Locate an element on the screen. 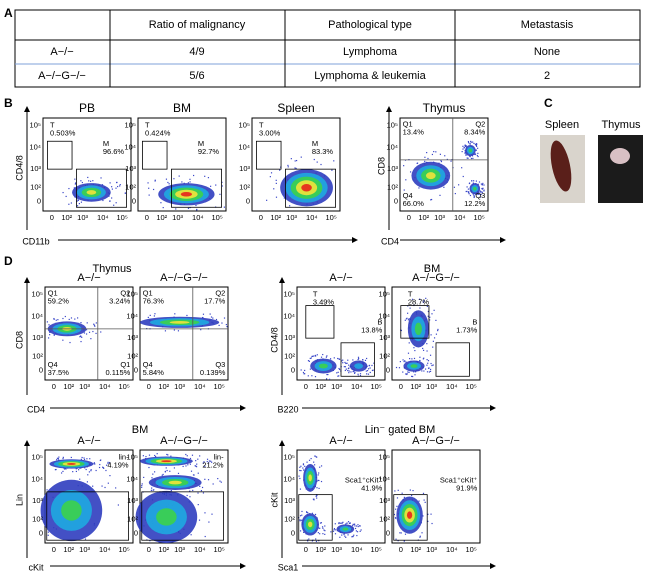 The height and width of the screenshot is (575, 649). y-tick-label: 10⁴ is located at coordinates (392, 147).